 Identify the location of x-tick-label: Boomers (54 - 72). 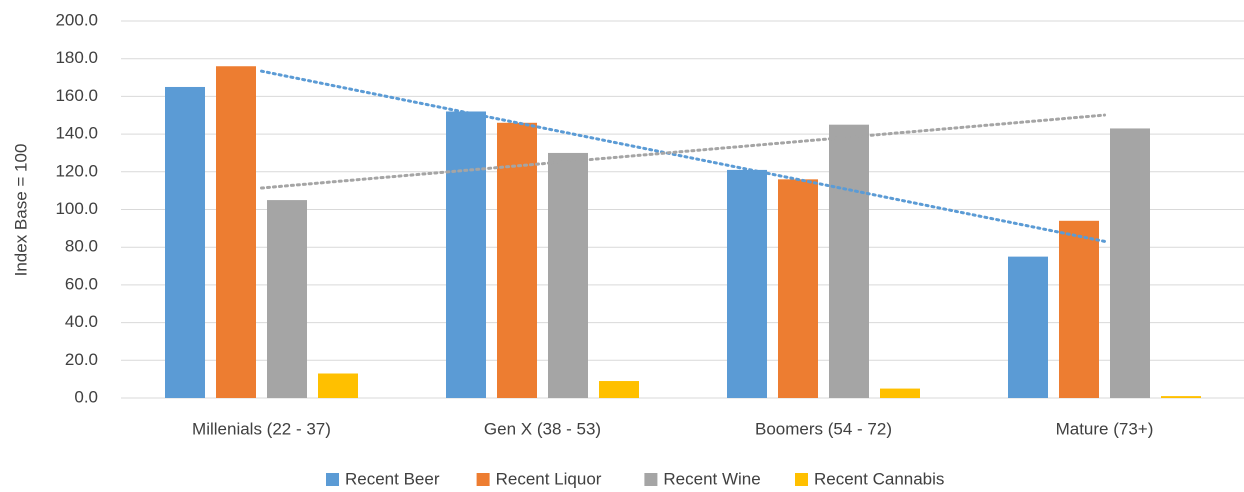
(823, 428).